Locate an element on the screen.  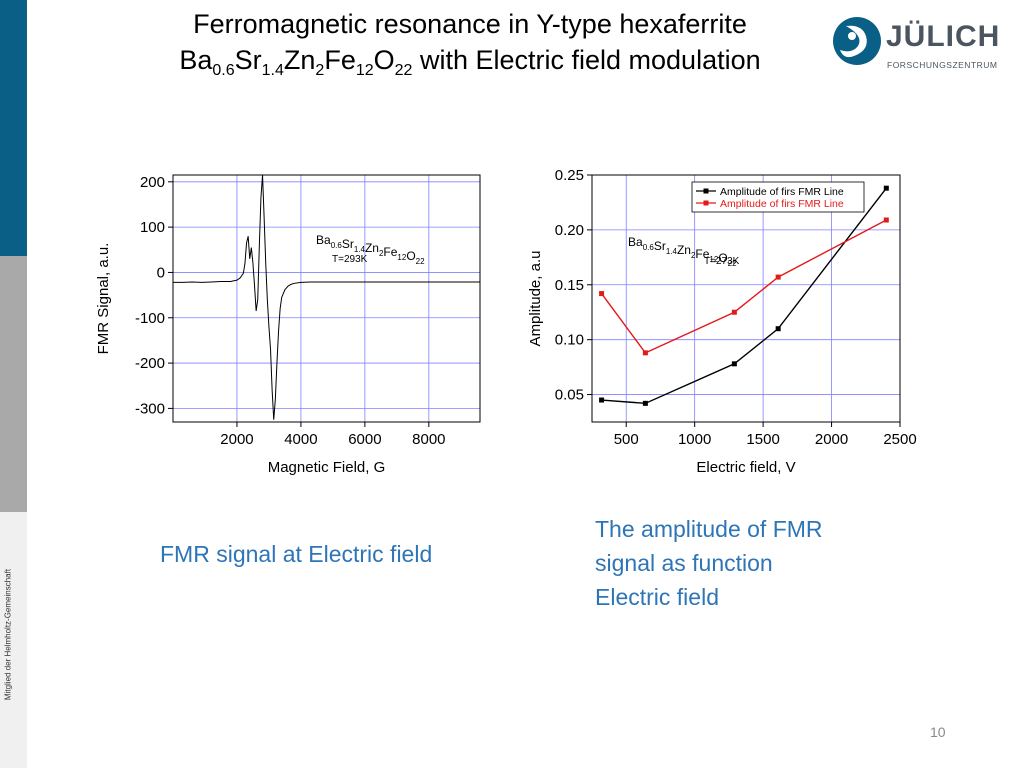
y-tick-label: -200 is located at coordinates (150, 363).